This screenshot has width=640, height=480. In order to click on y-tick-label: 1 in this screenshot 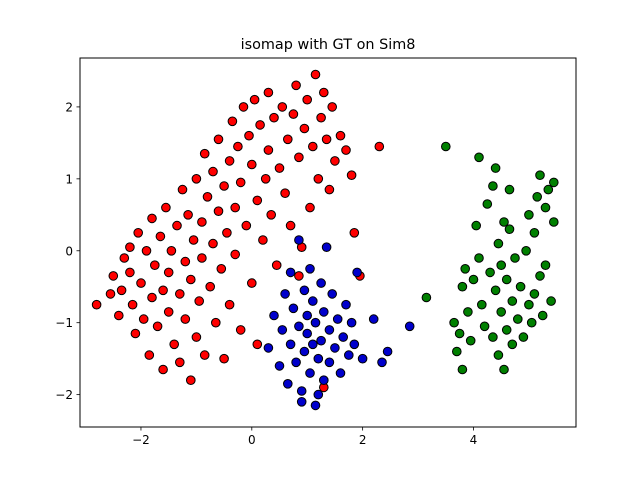, I will do `click(69, 179)`.